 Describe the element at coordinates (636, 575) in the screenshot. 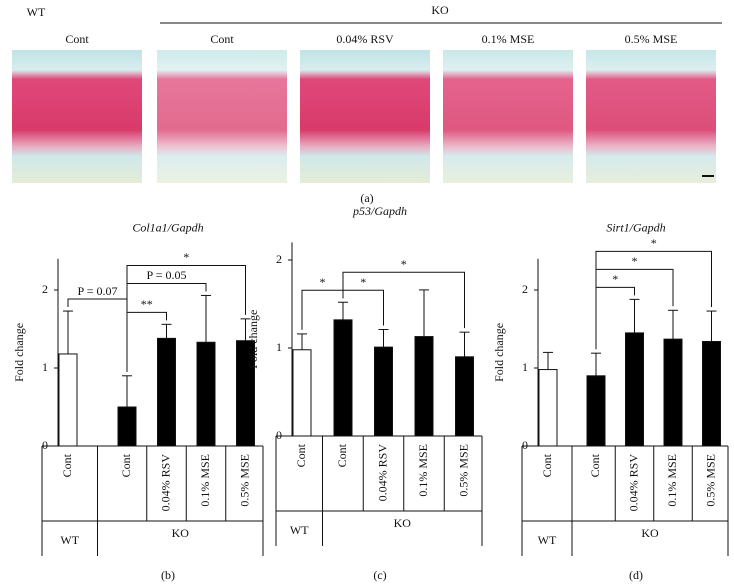

I see `panel-label: (d)` at that location.